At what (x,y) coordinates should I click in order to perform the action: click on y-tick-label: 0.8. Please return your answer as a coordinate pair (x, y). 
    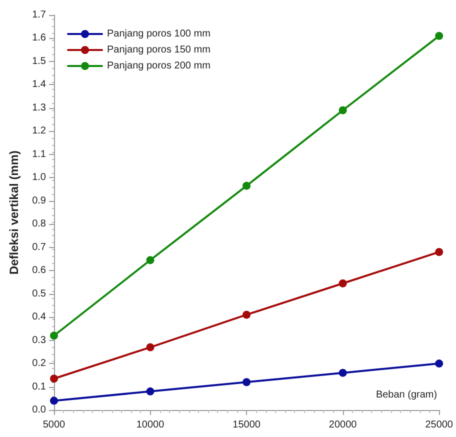
    Looking at the image, I should click on (39, 224).